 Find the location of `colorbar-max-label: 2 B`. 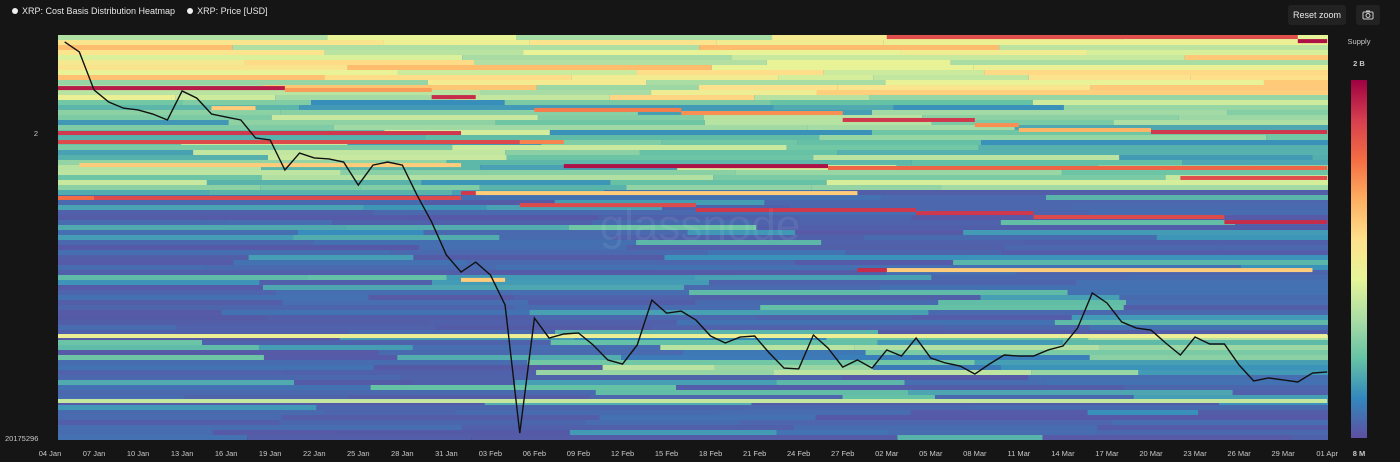

colorbar-max-label: 2 B is located at coordinates (1359, 63).